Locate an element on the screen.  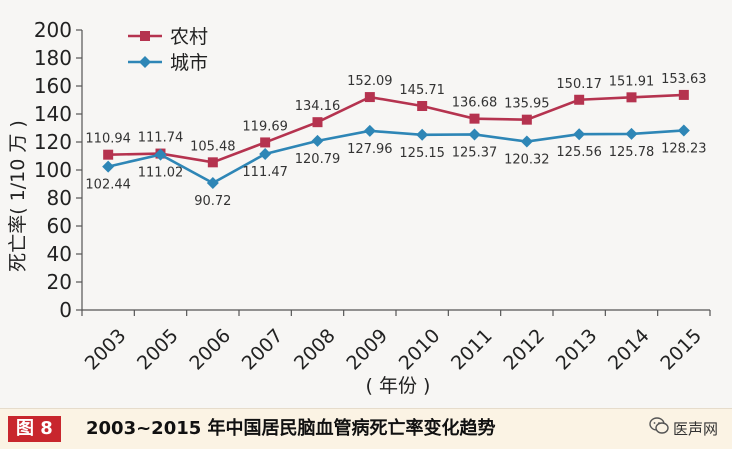
data-label: 152.09 is located at coordinates (370, 81).